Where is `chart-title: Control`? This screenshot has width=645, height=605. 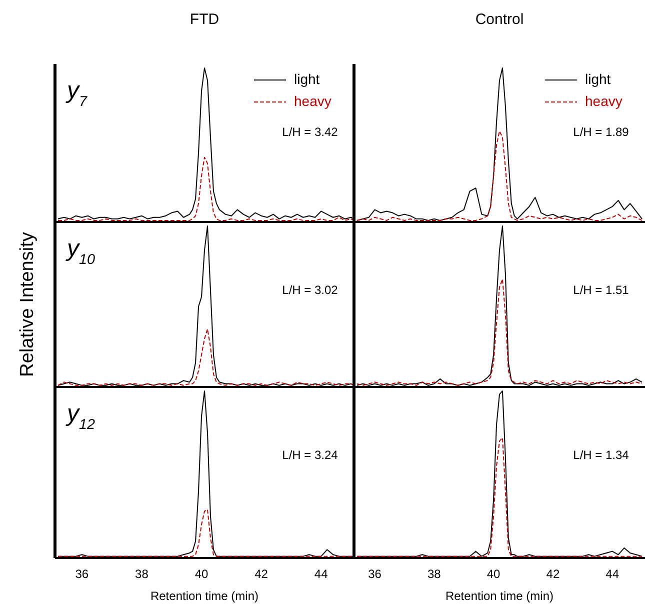 chart-title: Control is located at coordinates (499, 19).